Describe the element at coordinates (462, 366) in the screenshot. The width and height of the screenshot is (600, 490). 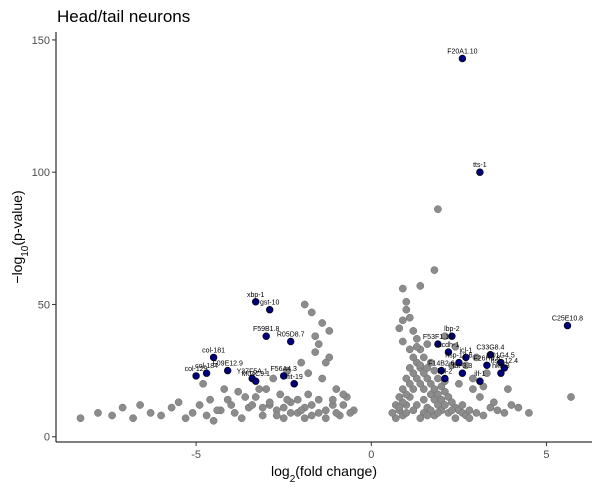
I see `point-label: fat-3.3` at that location.